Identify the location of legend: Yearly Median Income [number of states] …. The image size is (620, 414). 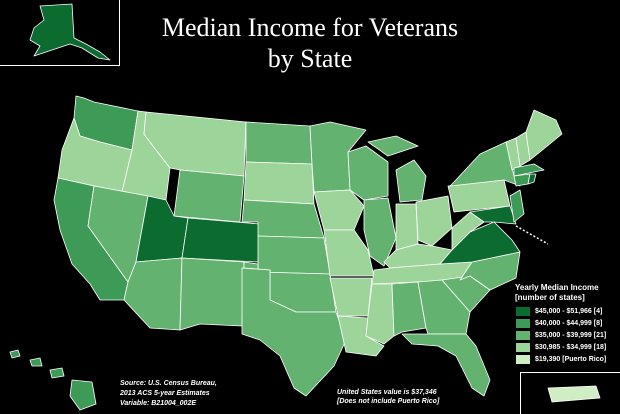
(567, 324).